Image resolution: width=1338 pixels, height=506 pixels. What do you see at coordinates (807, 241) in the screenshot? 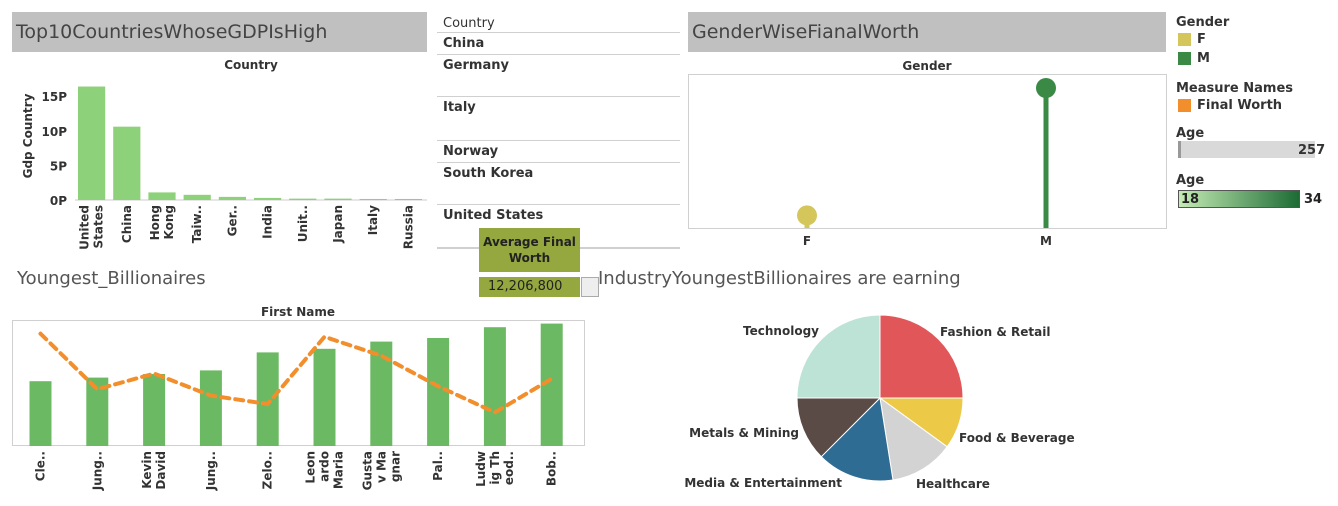
I see `gender-x-tick-label: F` at bounding box center [807, 241].